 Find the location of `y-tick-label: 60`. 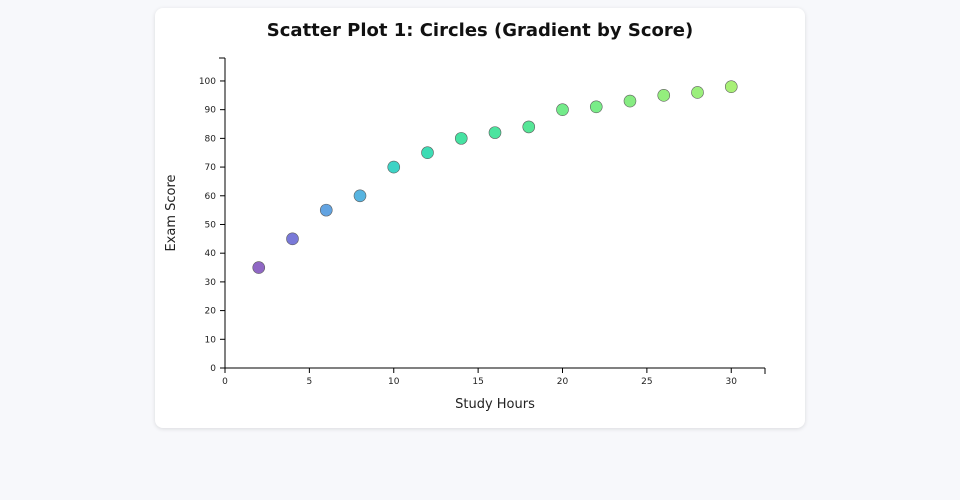

y-tick-label: 60 is located at coordinates (211, 197).